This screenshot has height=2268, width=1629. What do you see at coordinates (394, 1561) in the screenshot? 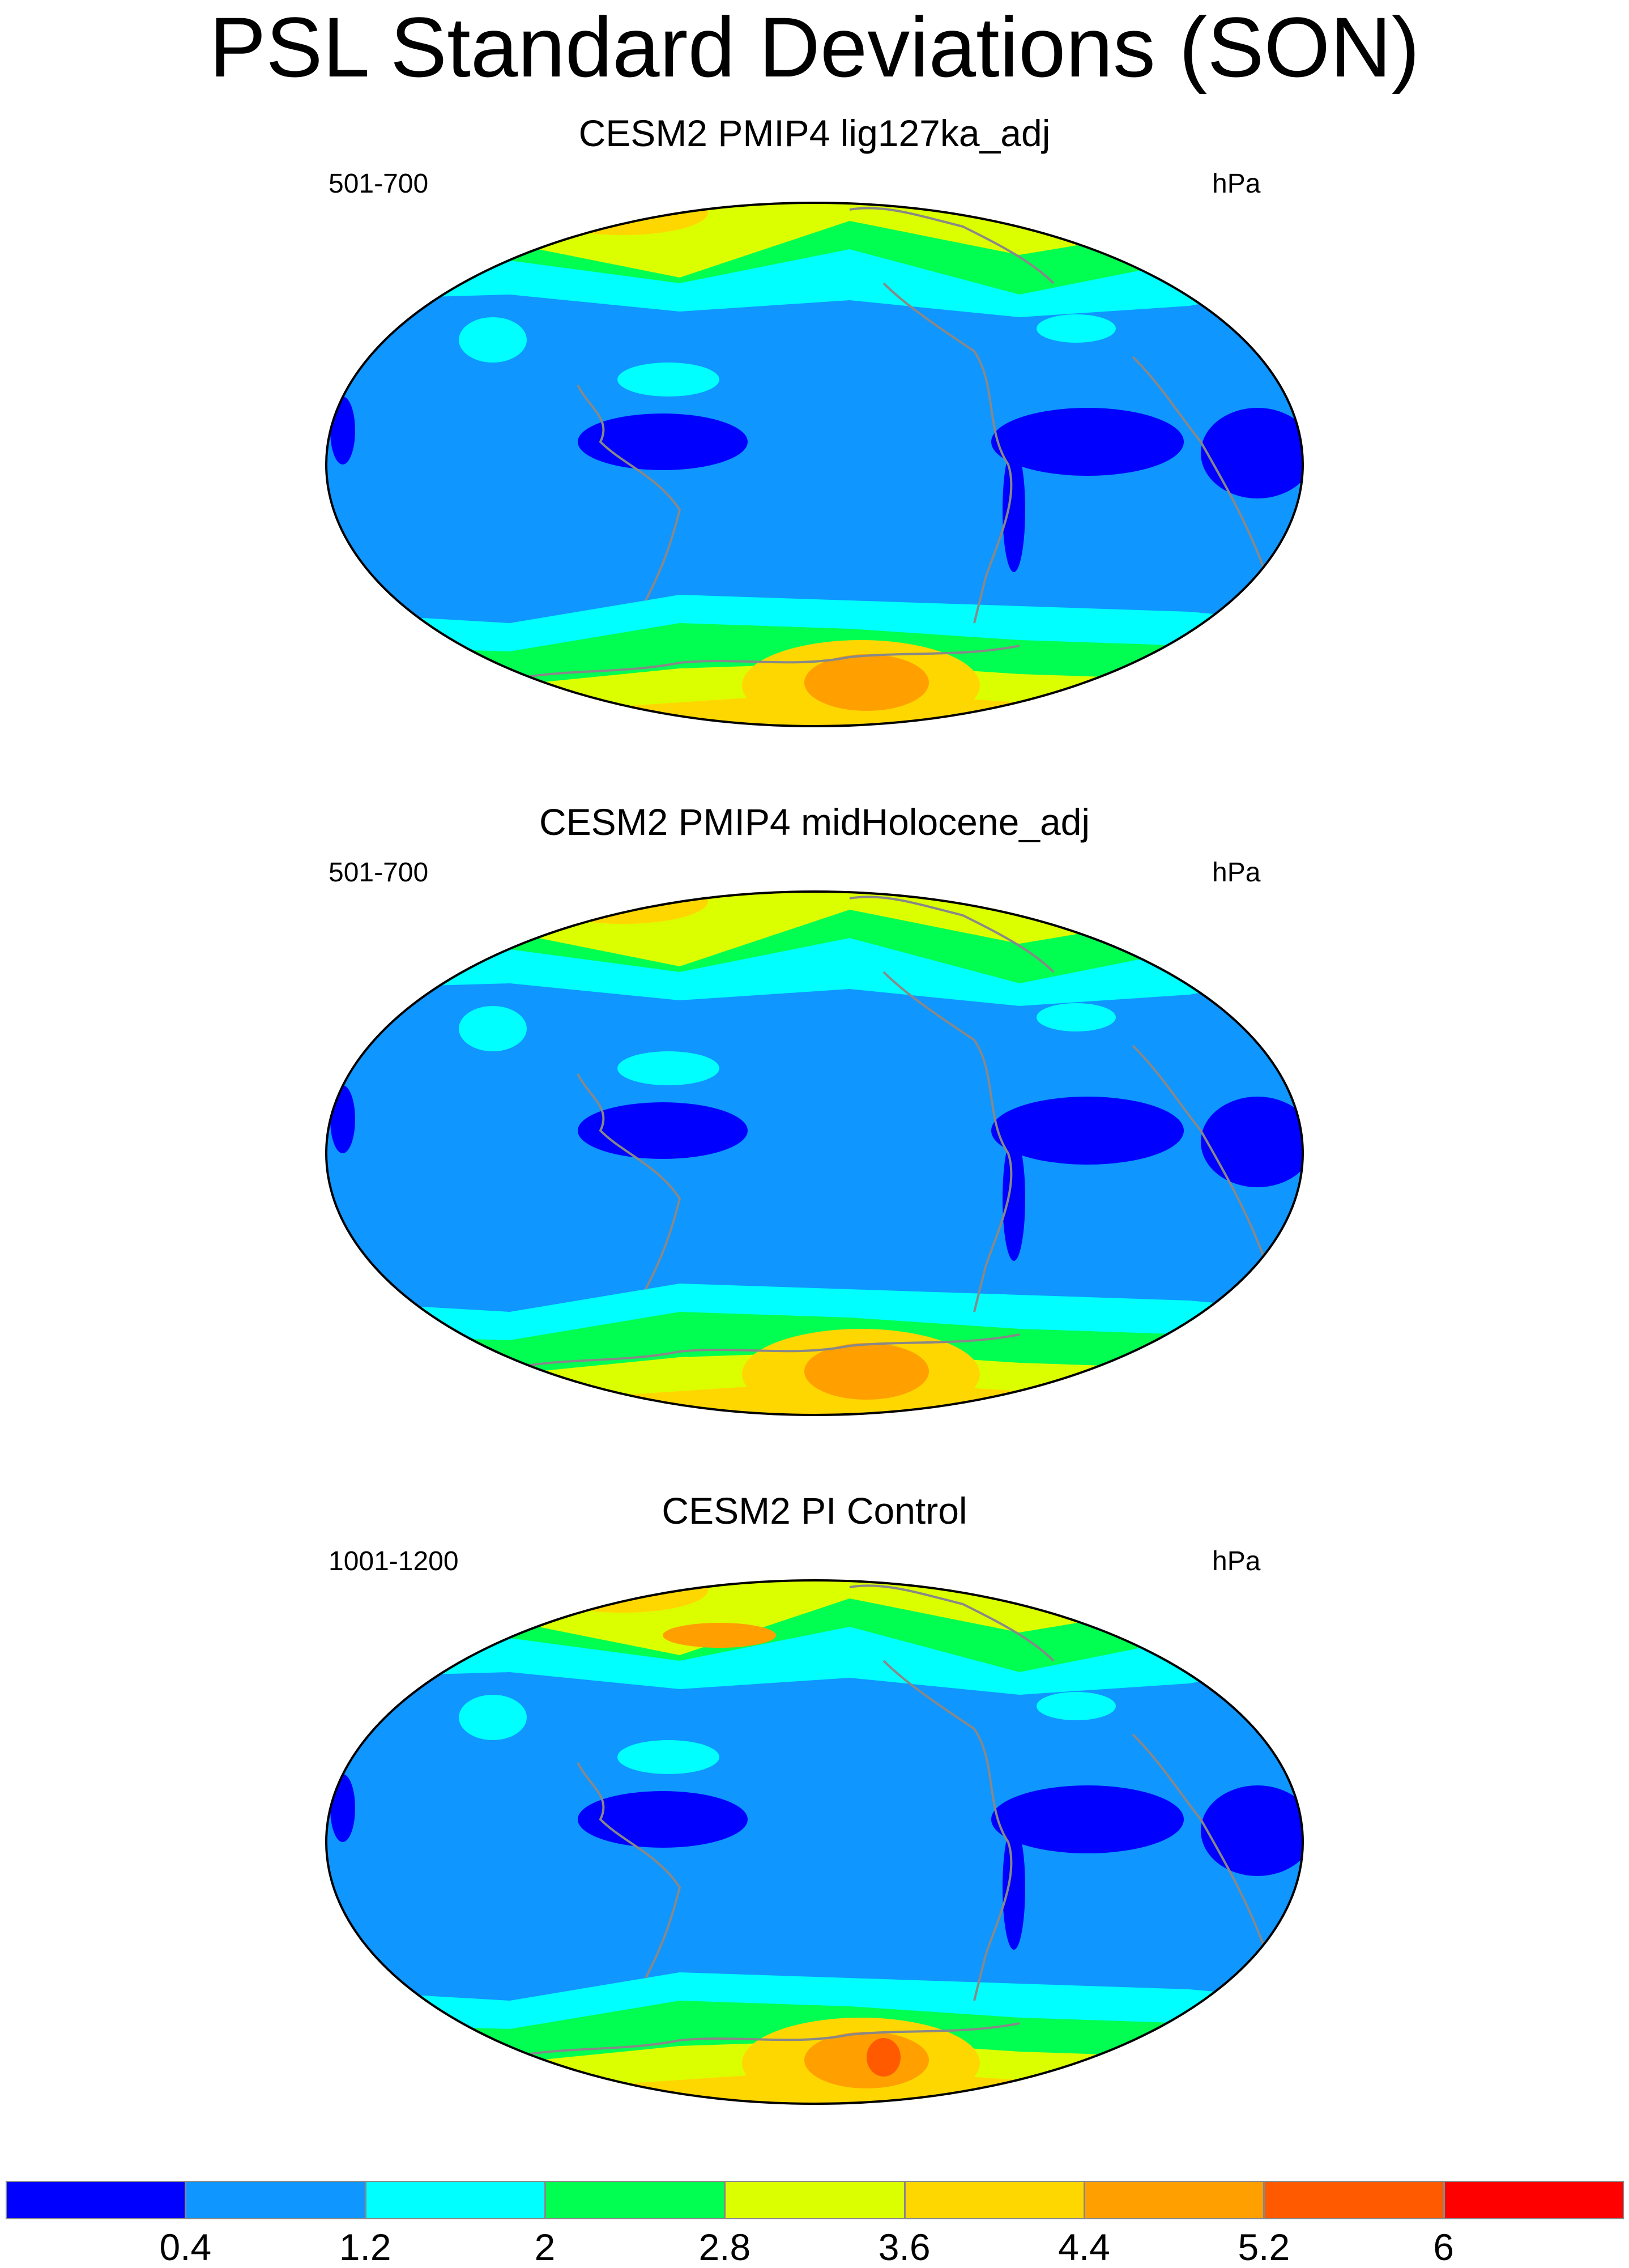
I see `panel-years: 1001-1200` at bounding box center [394, 1561].